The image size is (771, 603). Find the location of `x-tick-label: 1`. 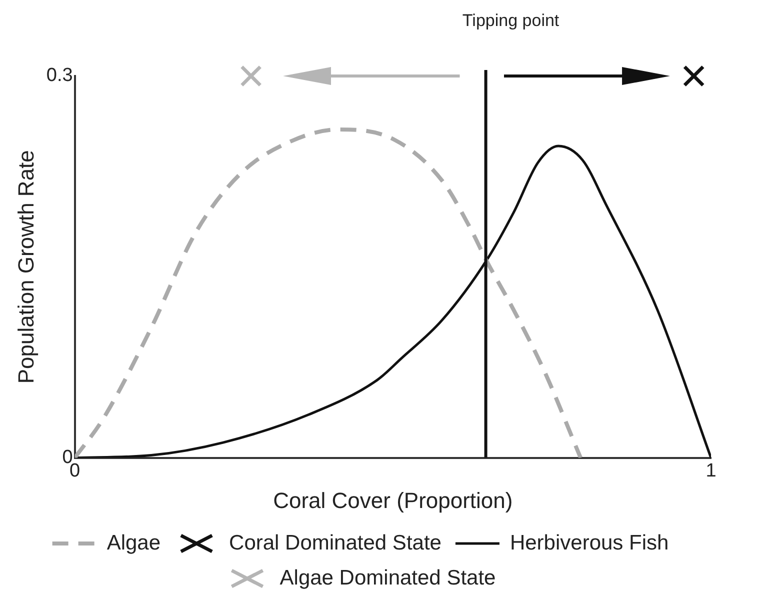

x-tick-label: 1 is located at coordinates (711, 471).